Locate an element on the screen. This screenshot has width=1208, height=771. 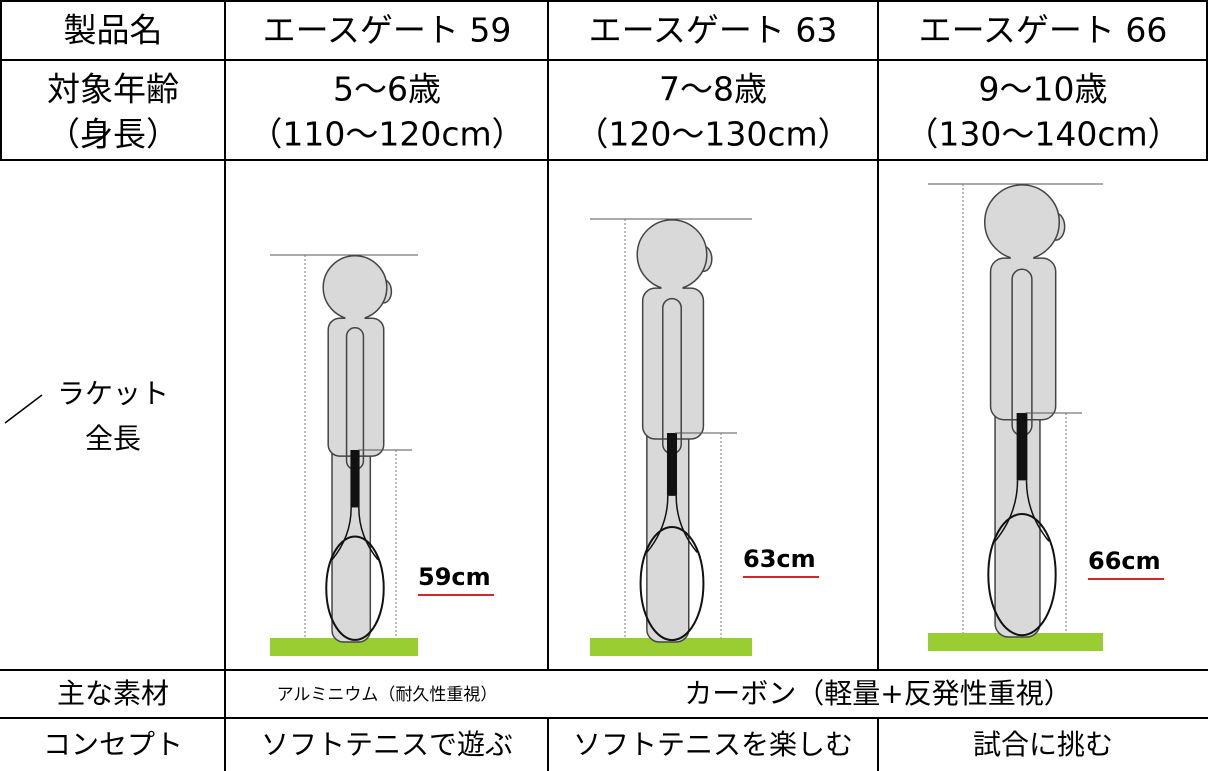
racquet-length: 63cm is located at coordinates (779, 559).